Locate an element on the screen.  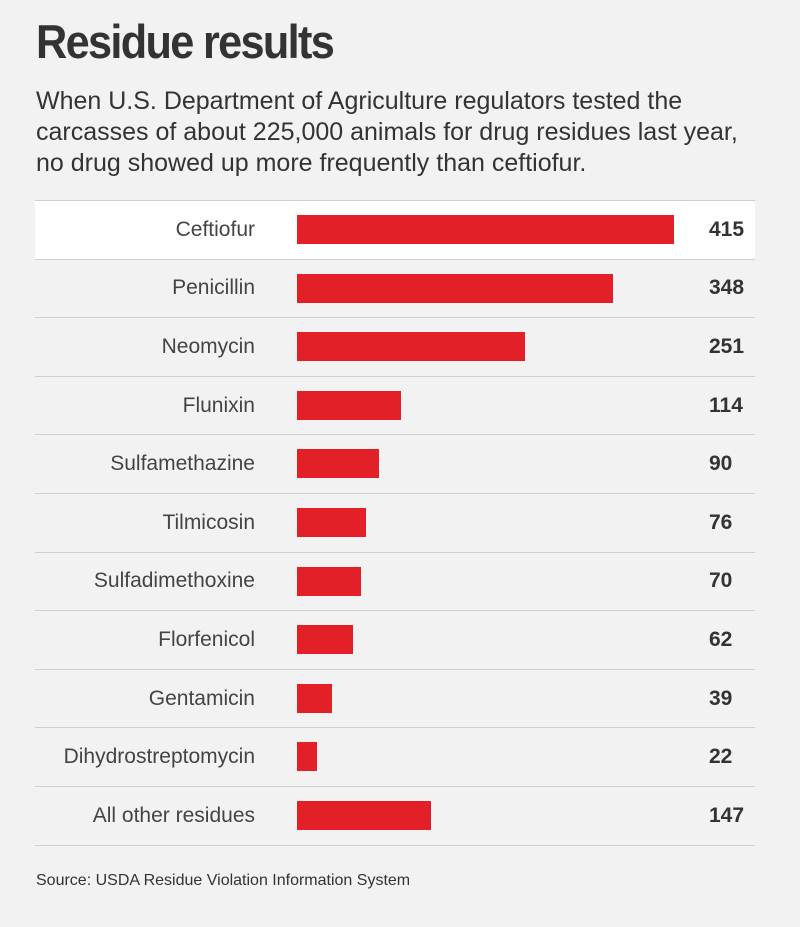
bar-row: Sulfamethazine 90 is located at coordinates (395, 464).